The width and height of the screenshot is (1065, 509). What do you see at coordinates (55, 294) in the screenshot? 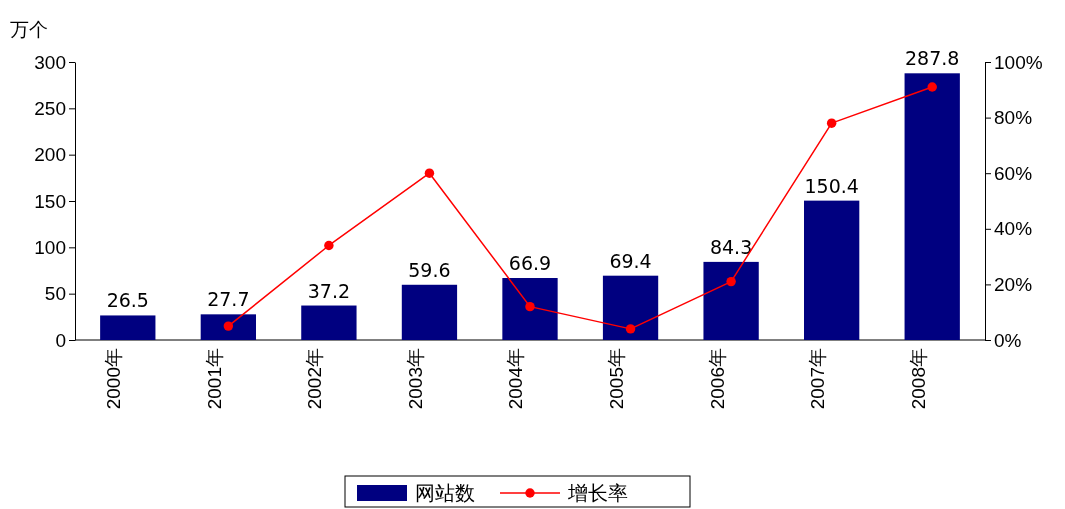
I see `y-tick-label: 50` at bounding box center [55, 294].